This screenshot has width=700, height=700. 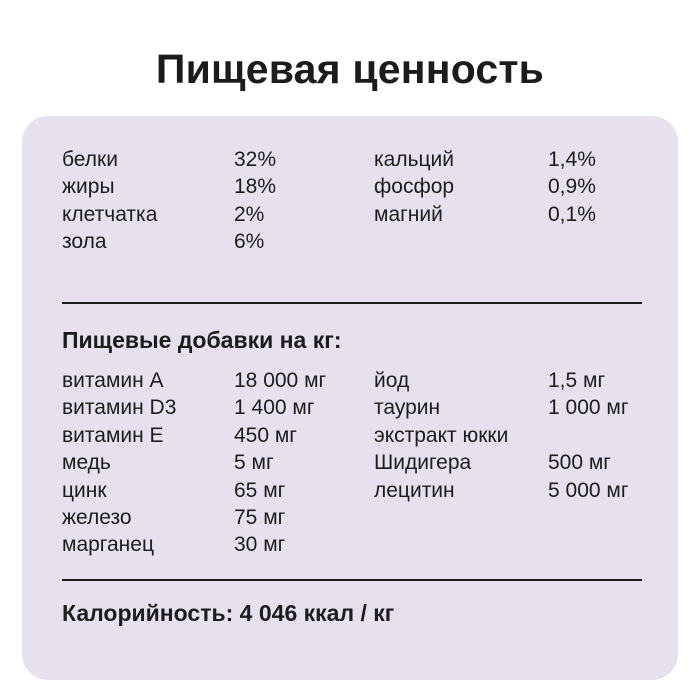 What do you see at coordinates (97, 517) in the screenshot?
I see `additive-name: железо` at bounding box center [97, 517].